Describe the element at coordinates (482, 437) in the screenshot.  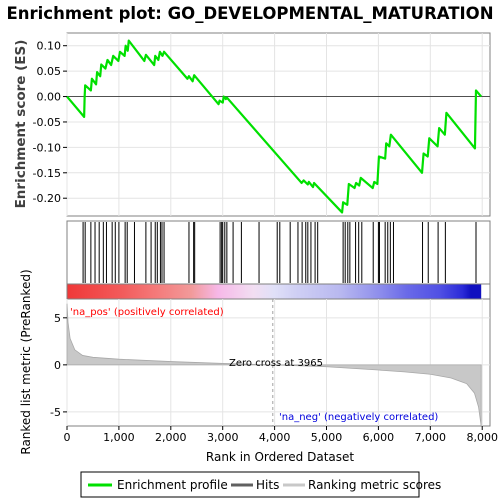
I see `x-tick-label: 8,000` at that location.